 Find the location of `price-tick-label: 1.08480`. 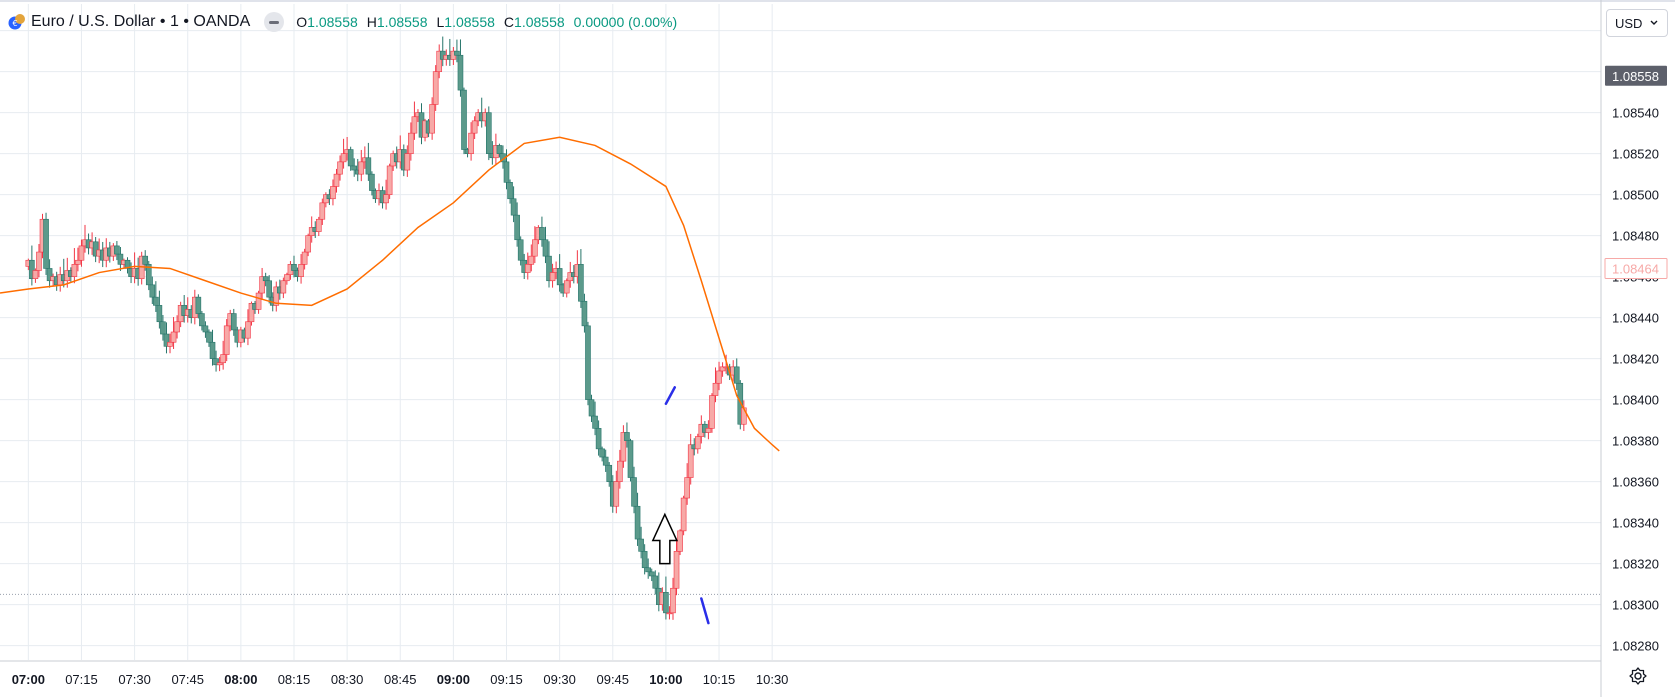

price-tick-label: 1.08480 is located at coordinates (1635, 236).